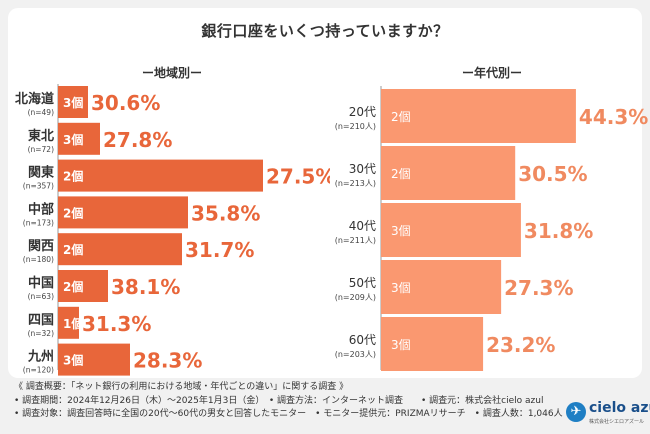 Image resolution: width=650 pixels, height=434 pixels. What do you see at coordinates (40, 357) in the screenshot?
I see `region-category-label: 九州` at bounding box center [40, 357].